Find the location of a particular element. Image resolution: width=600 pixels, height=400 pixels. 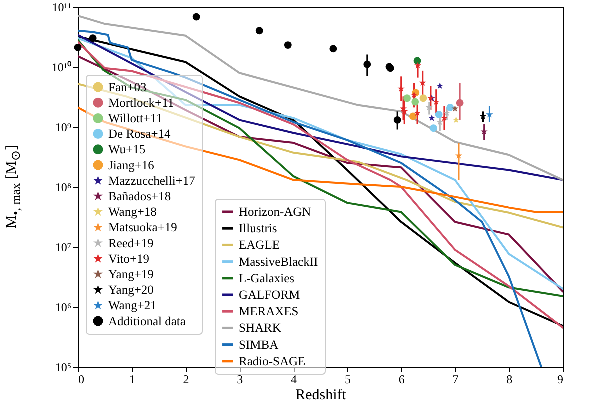

x-tick-label: 4 is located at coordinates (294, 379).